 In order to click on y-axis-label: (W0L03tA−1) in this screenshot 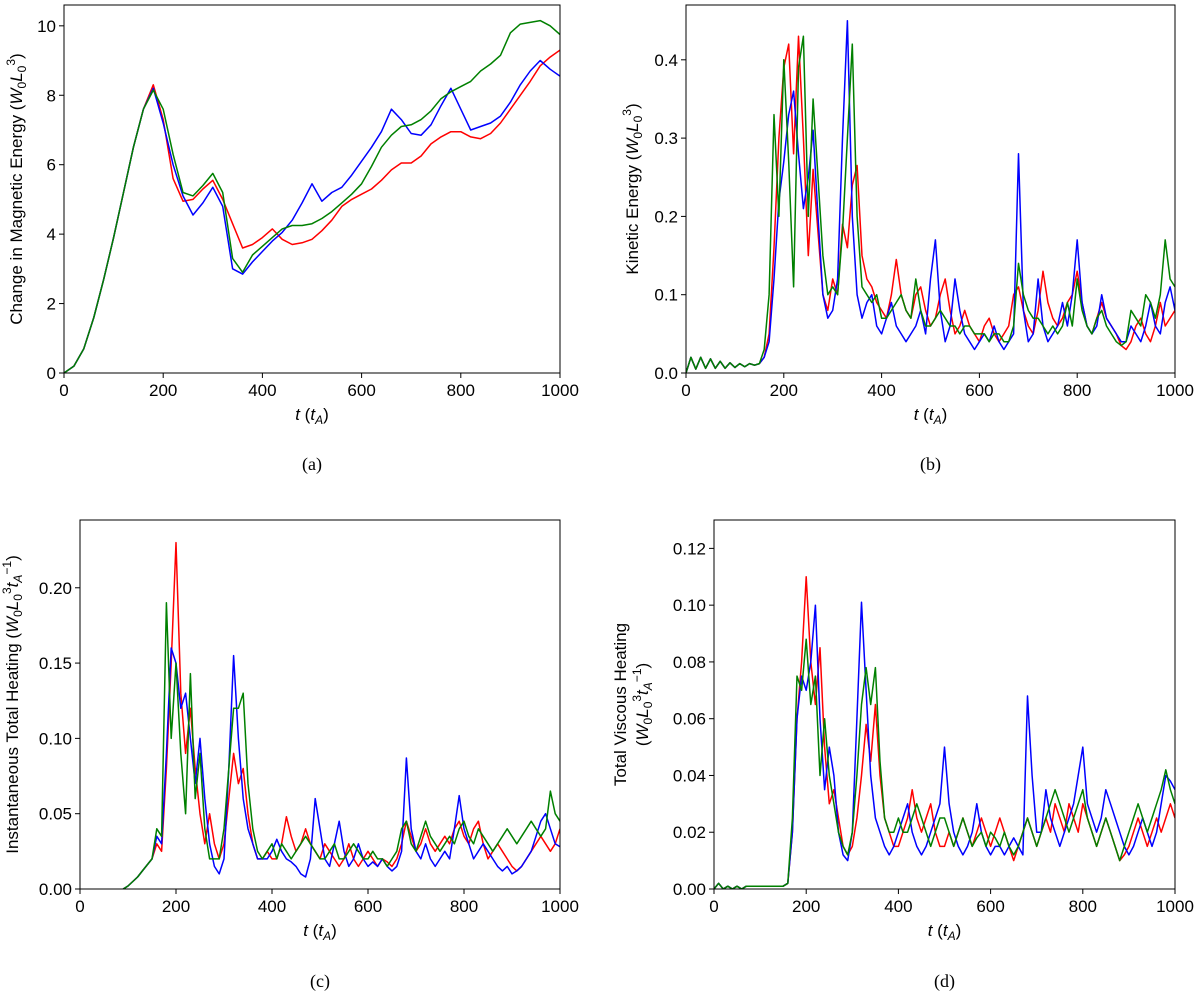, I will do `click(642, 704)`.